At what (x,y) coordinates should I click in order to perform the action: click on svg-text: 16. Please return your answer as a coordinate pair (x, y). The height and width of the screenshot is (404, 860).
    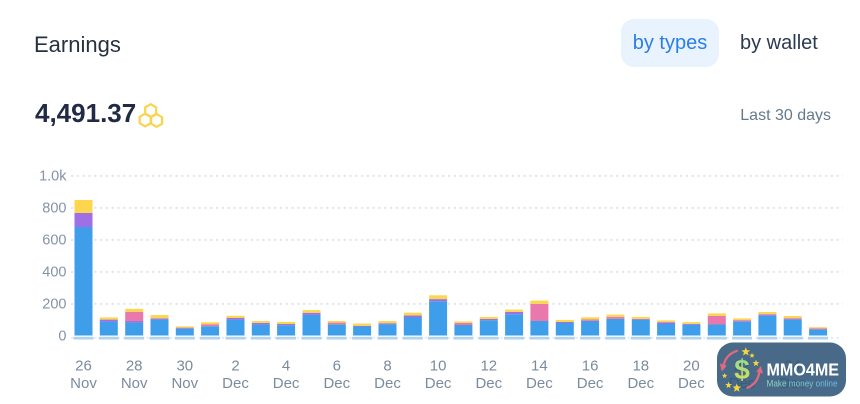
    Looking at the image, I should click on (590, 365).